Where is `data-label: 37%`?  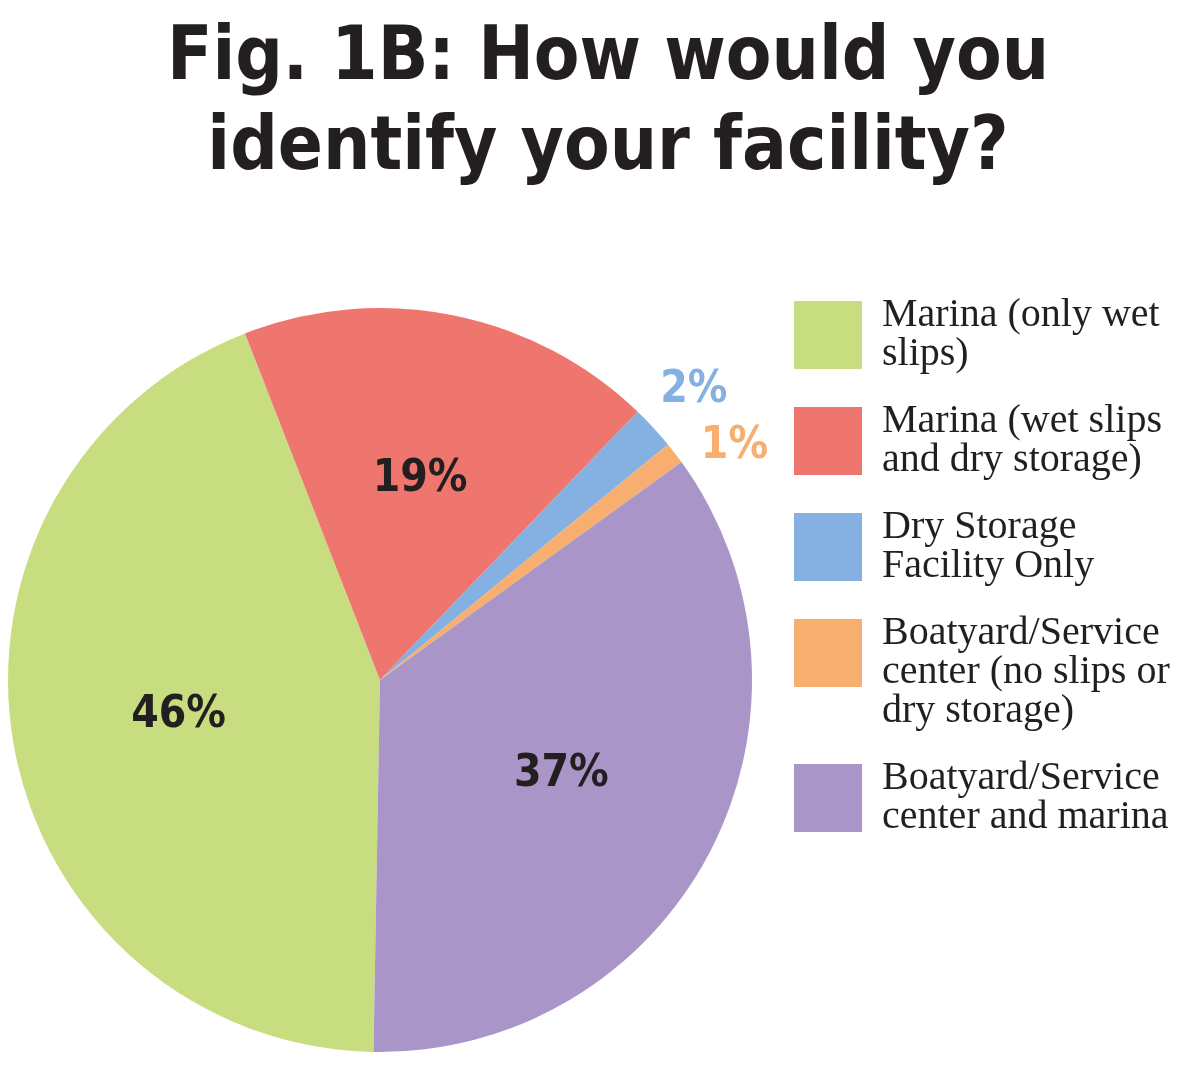
data-label: 37% is located at coordinates (561, 771).